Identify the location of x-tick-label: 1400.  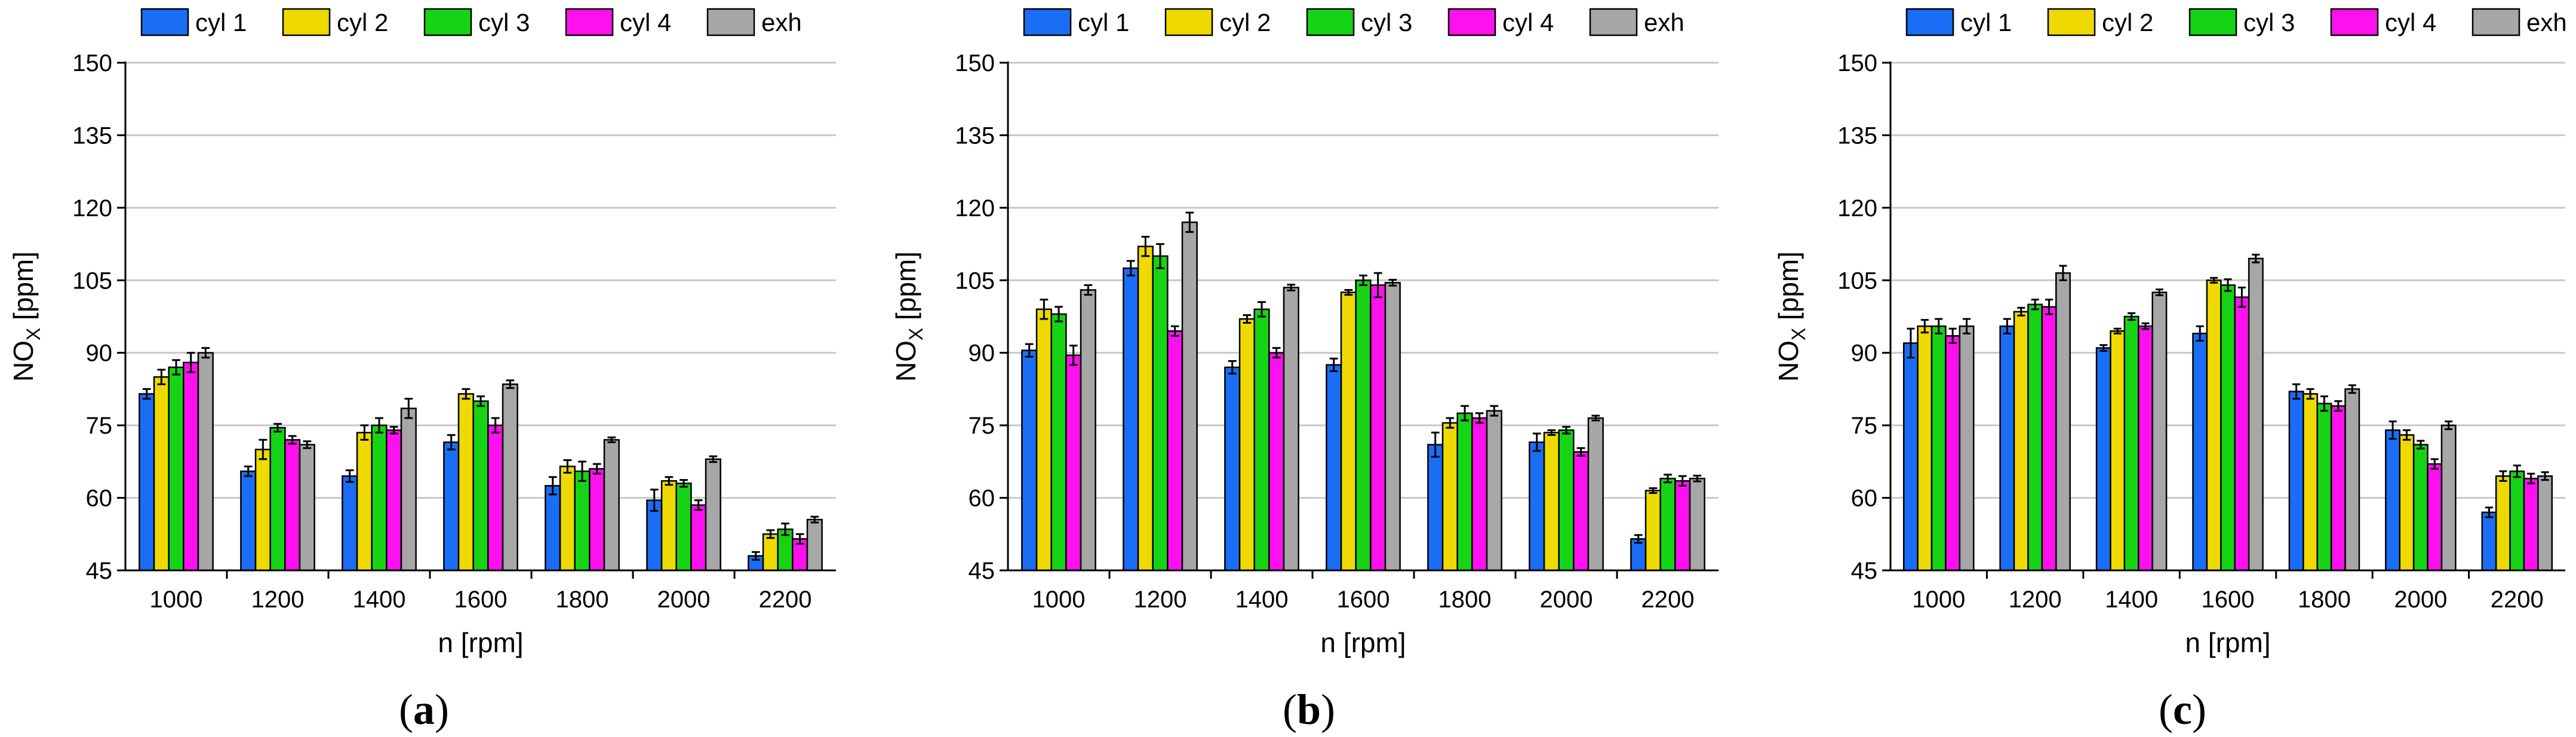
(1262, 599).